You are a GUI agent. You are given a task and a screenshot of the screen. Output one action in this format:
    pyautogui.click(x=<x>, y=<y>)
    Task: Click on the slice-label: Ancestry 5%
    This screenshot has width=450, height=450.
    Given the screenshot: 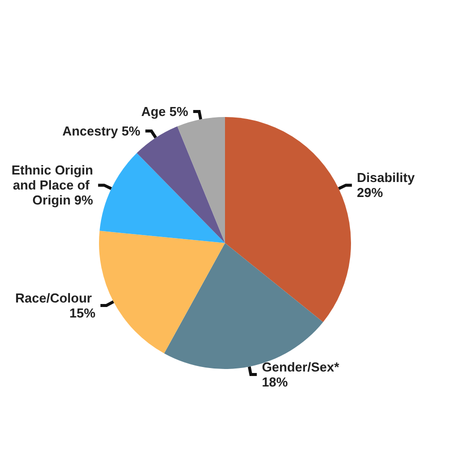 What is the action you would take?
    pyautogui.click(x=101, y=131)
    